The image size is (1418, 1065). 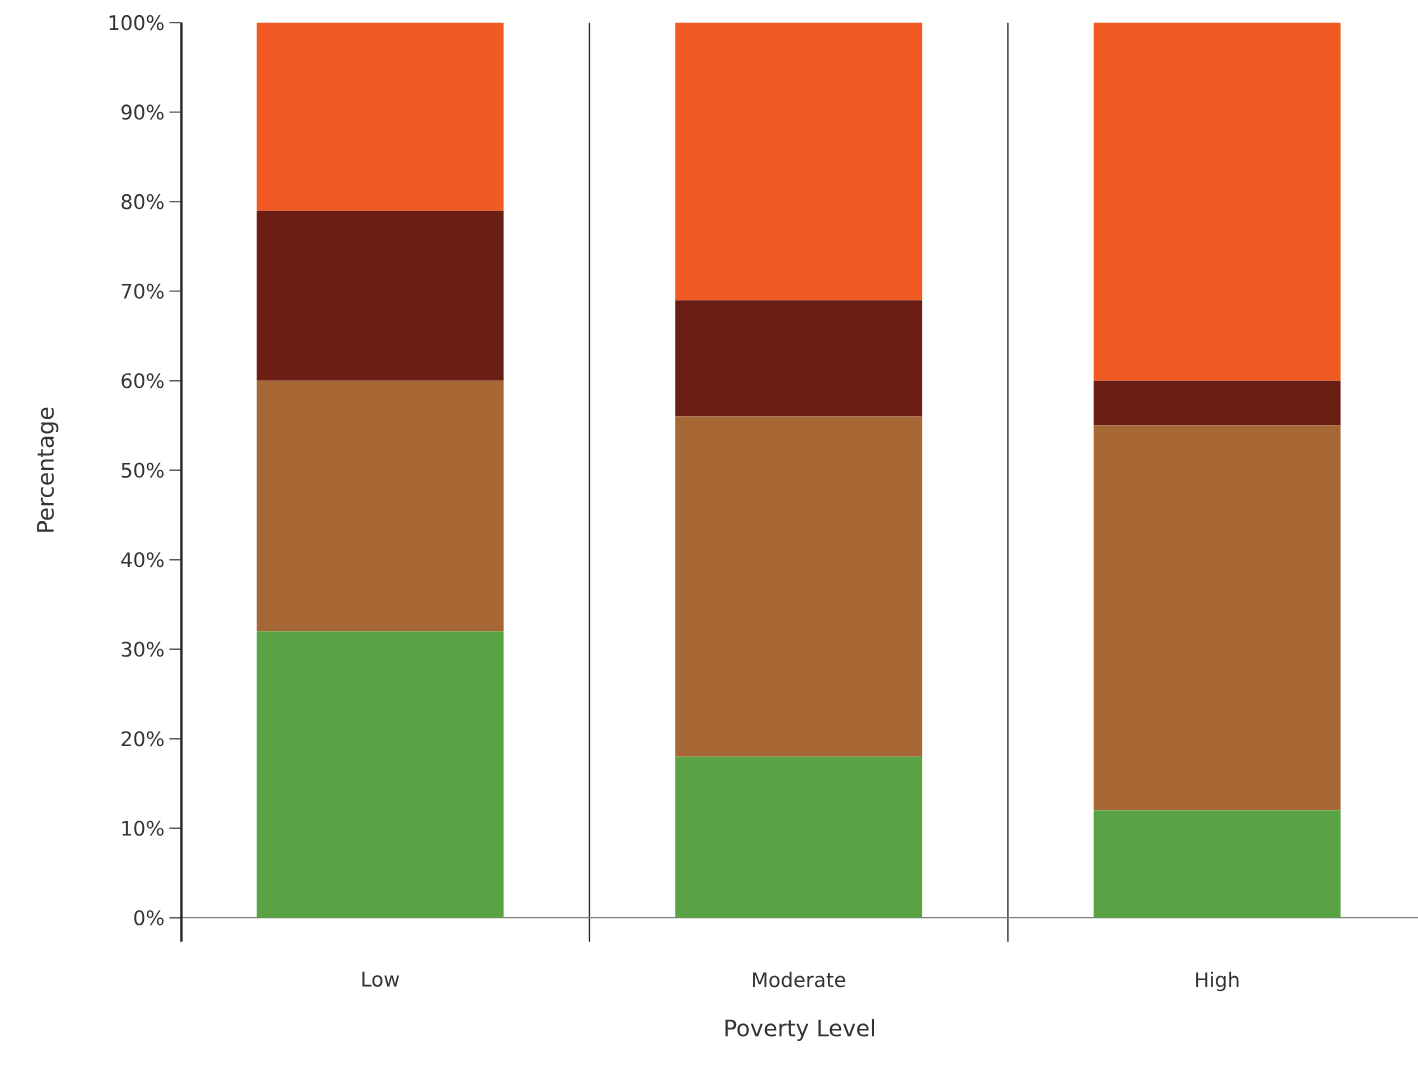 I want to click on x-tick-label: Moderate, so click(x=799, y=980).